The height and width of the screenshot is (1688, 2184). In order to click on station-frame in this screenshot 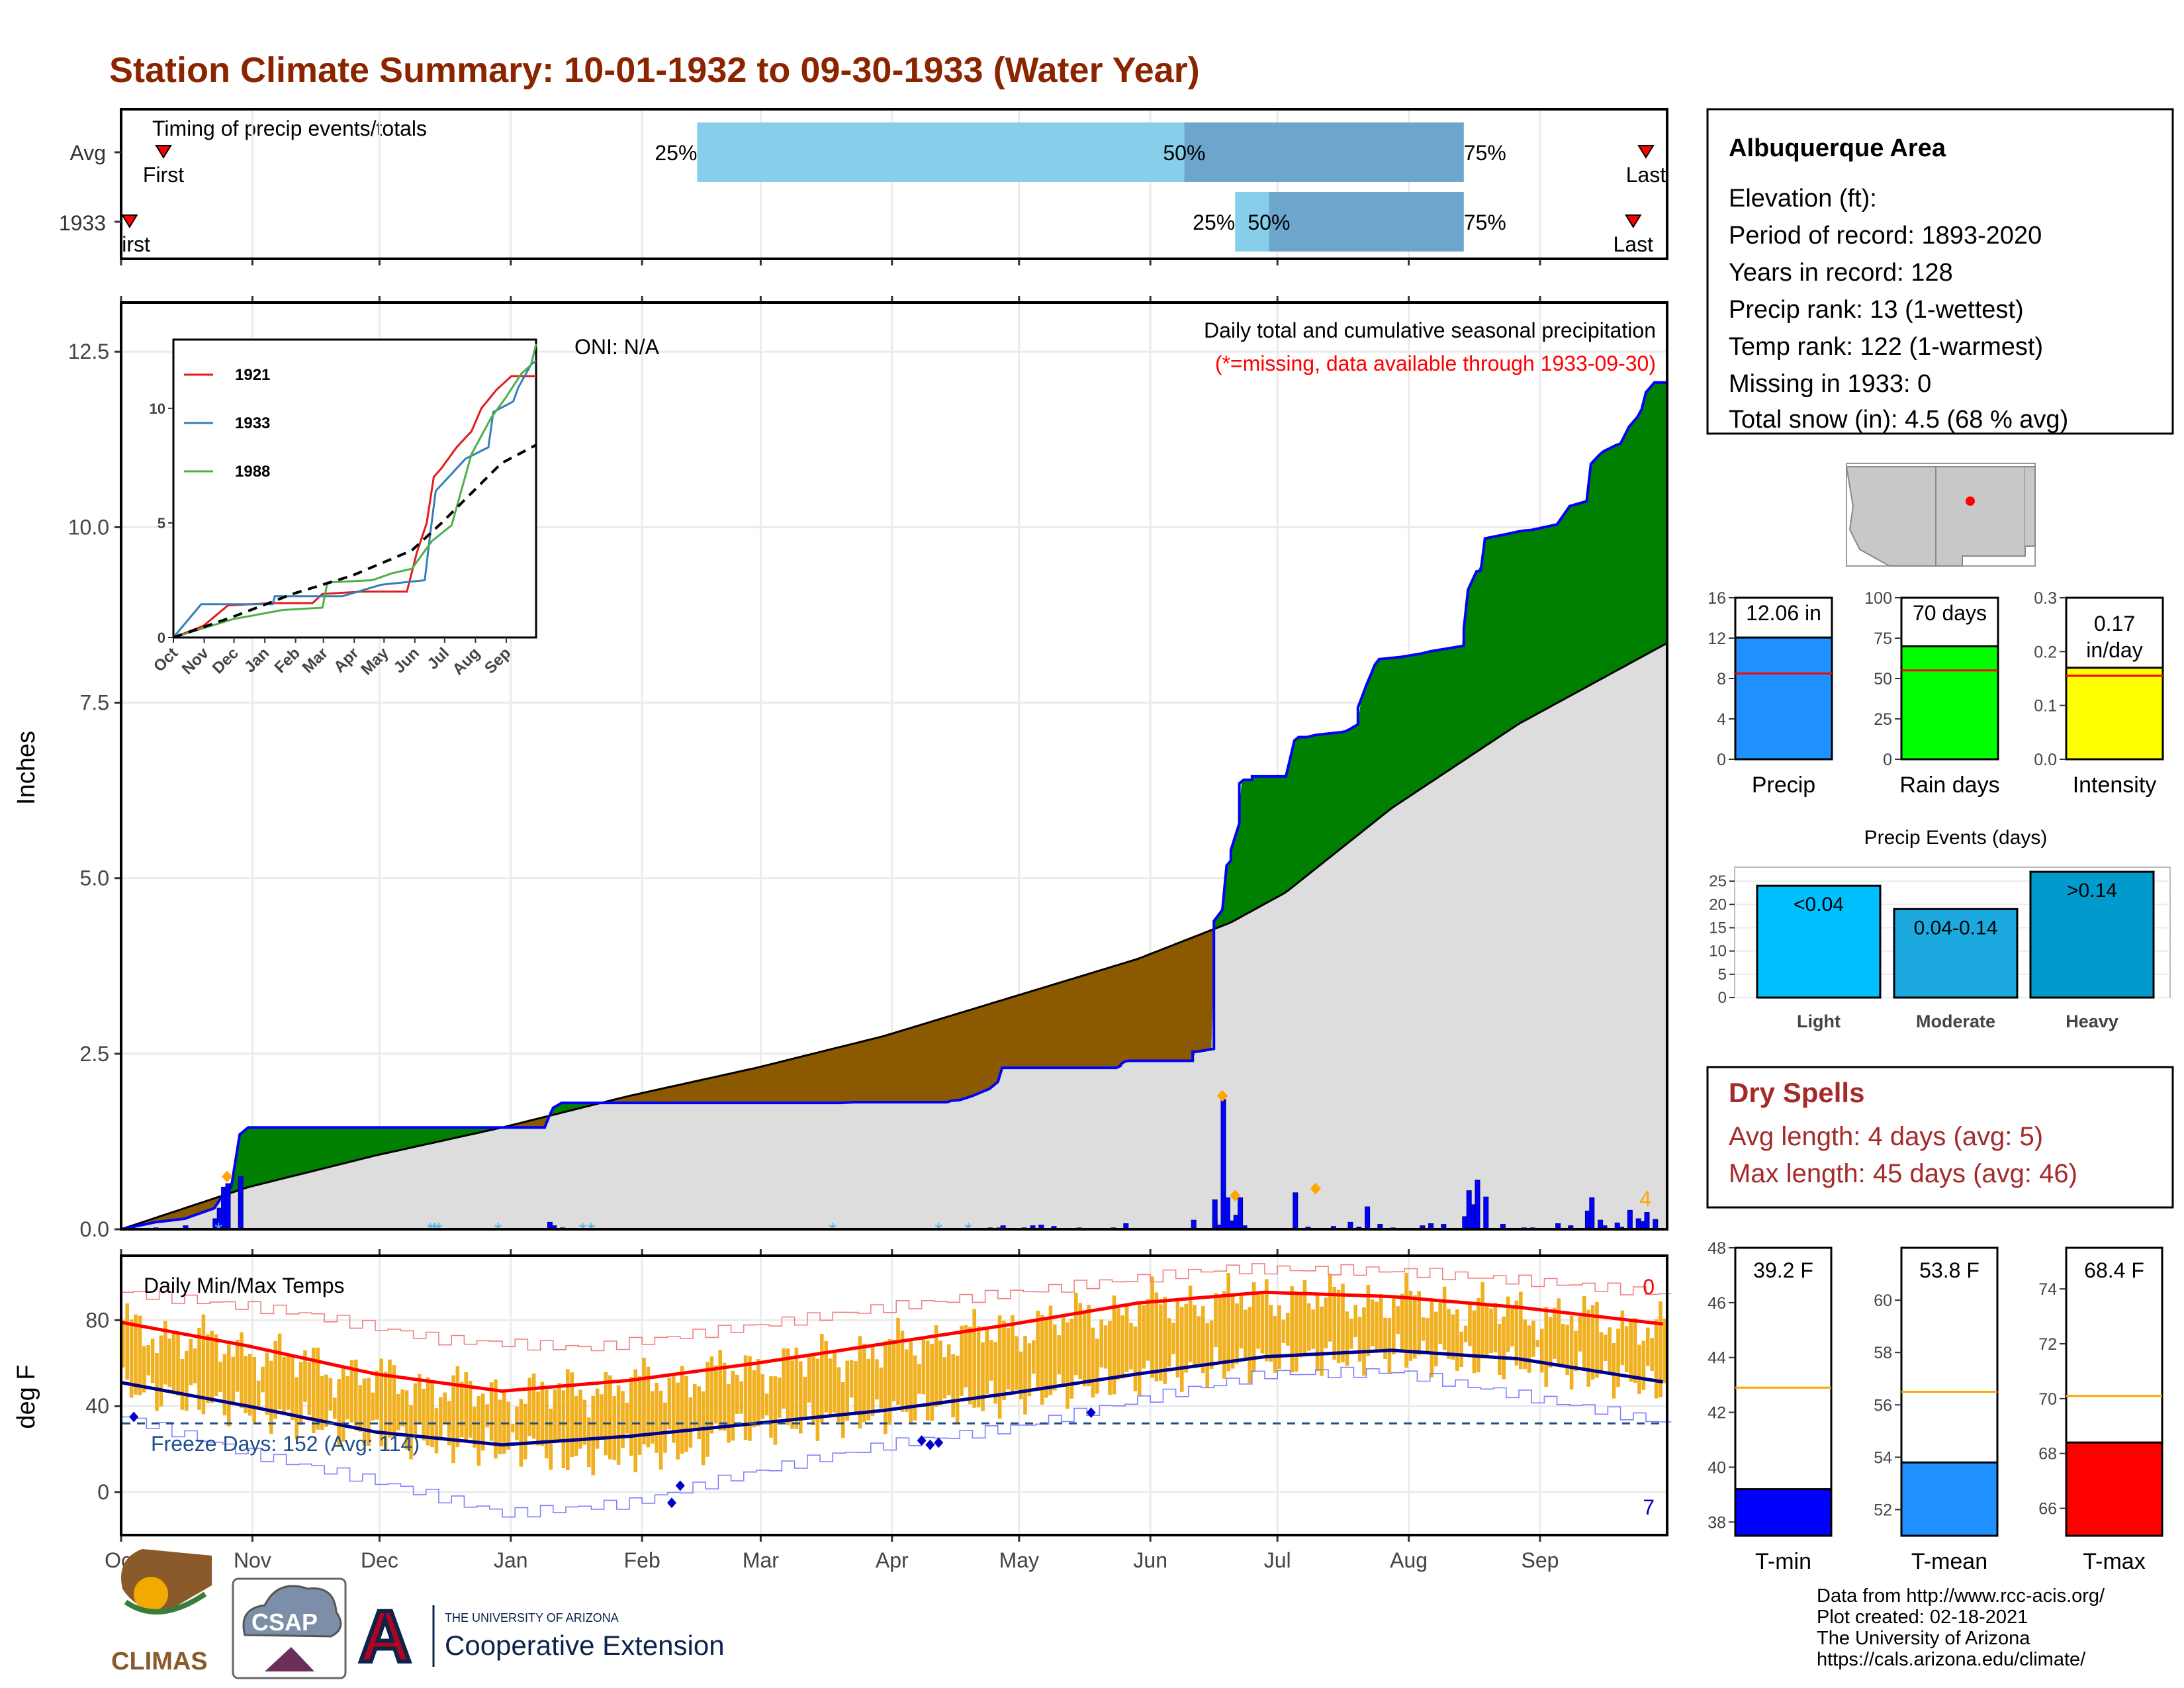, I will do `click(1940, 271)`.